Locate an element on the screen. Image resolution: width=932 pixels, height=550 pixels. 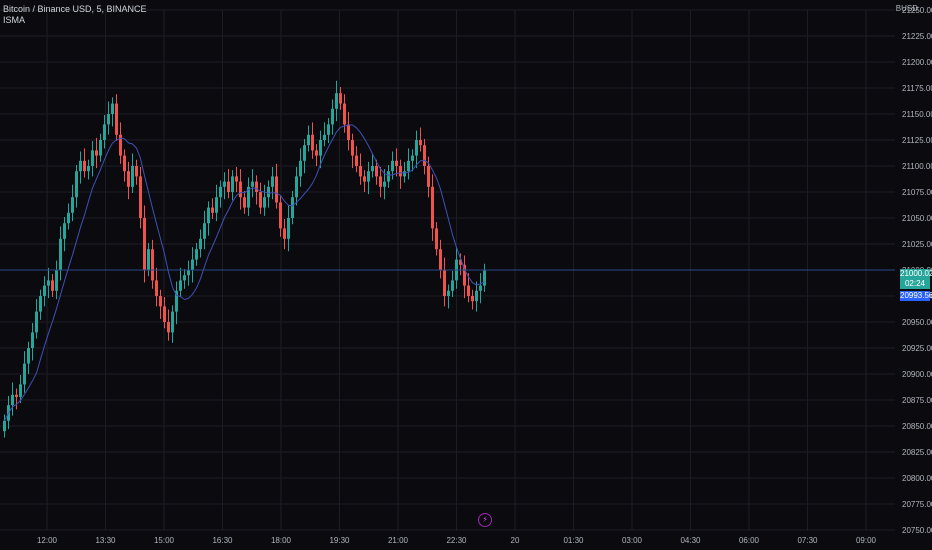
x-tick-label: 07:30 is located at coordinates (807, 540).